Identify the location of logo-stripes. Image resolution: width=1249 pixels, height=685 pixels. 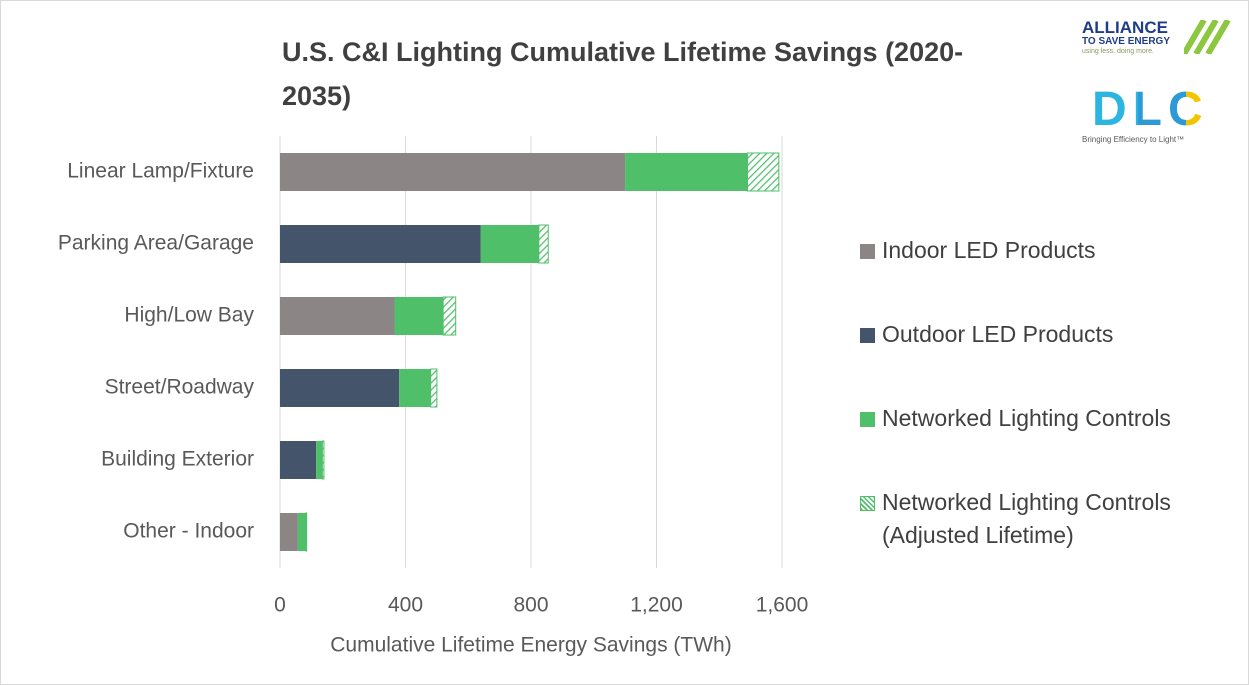
(1207, 37).